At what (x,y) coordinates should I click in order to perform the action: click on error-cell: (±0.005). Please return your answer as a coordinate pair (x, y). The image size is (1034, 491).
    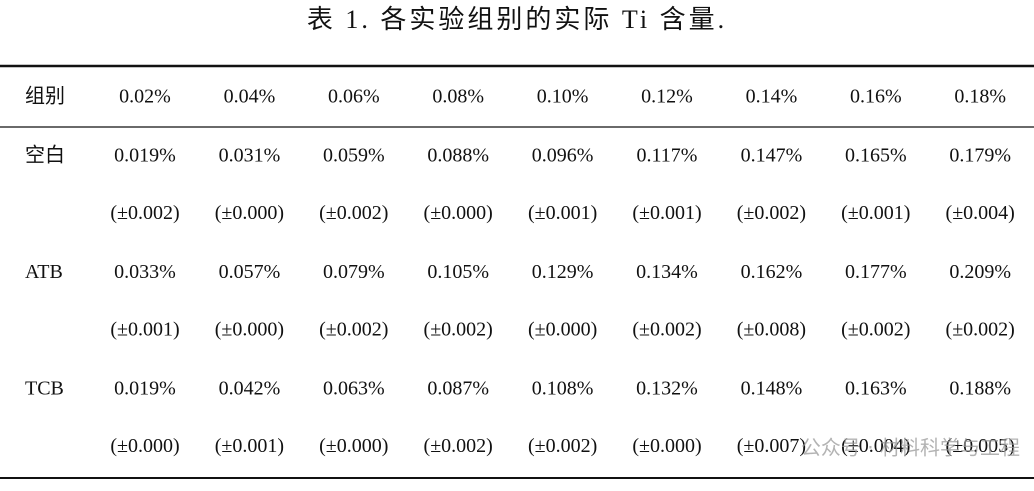
    Looking at the image, I should click on (980, 446).